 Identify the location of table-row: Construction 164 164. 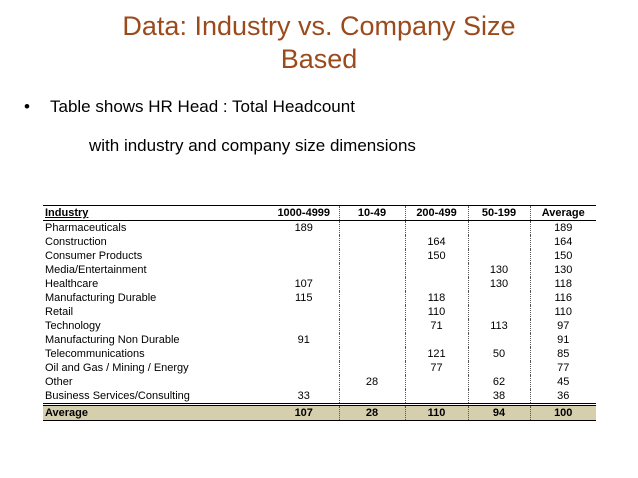
(319, 242).